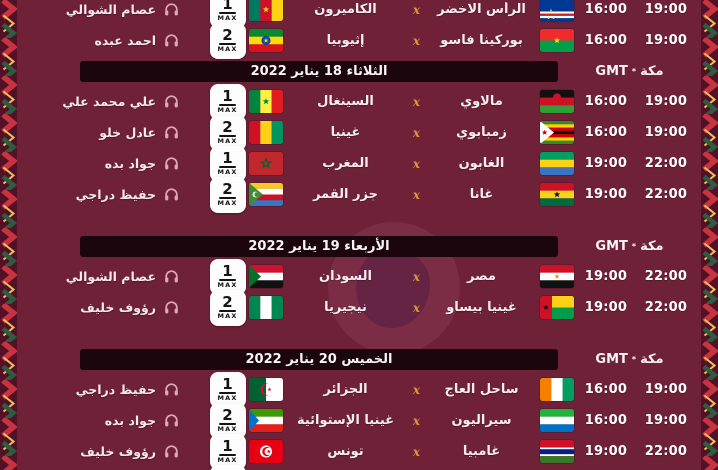 This screenshot has height=470, width=718. I want to click on decorative-border-left-icon, so click(8, 235).